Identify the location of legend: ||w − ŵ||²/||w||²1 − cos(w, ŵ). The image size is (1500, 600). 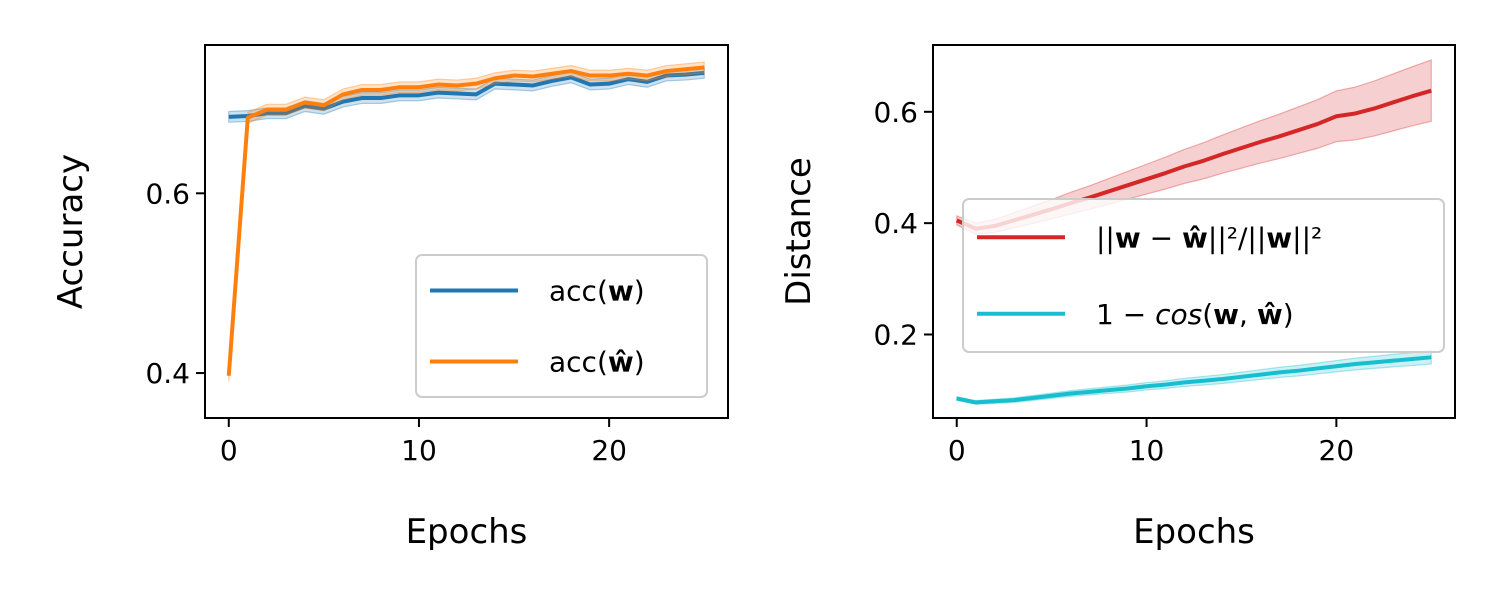
(1203, 275).